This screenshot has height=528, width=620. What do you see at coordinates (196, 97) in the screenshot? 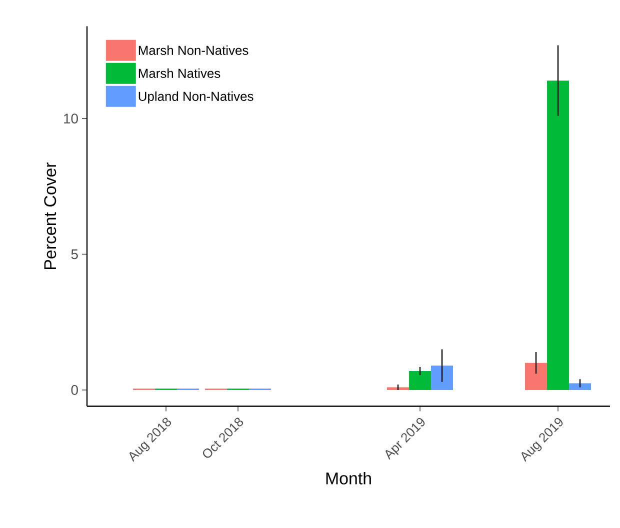
I see `legend-label: Upland Non-Natives` at bounding box center [196, 97].